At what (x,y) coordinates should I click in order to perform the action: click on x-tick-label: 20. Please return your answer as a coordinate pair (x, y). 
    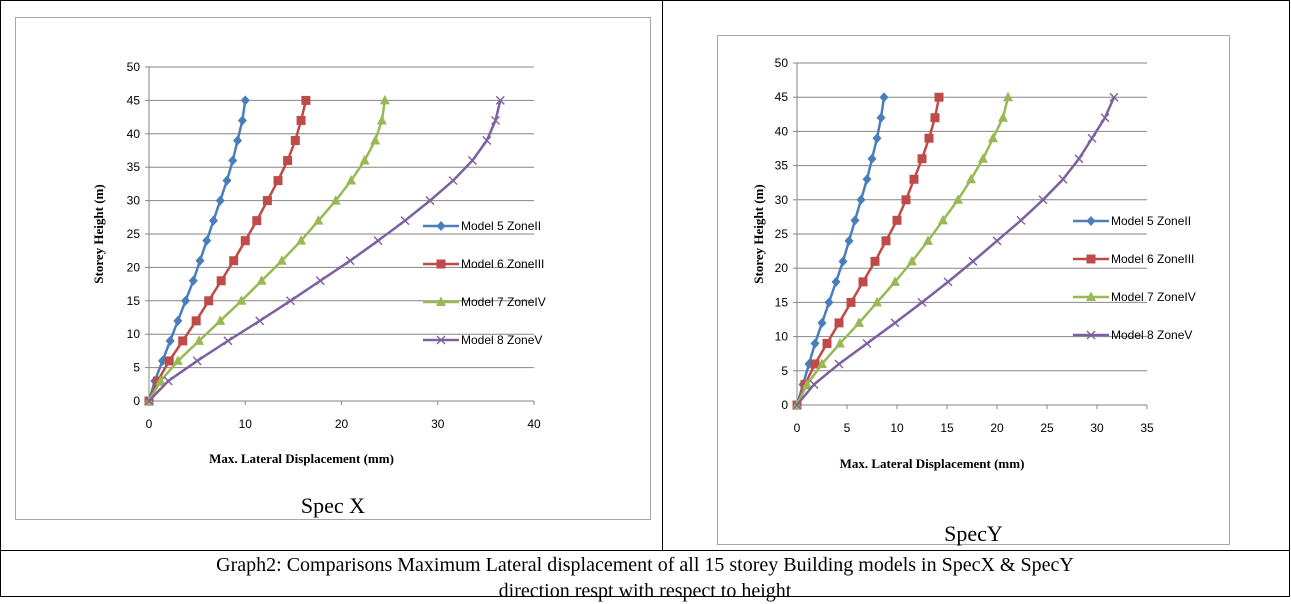
    Looking at the image, I should click on (342, 424).